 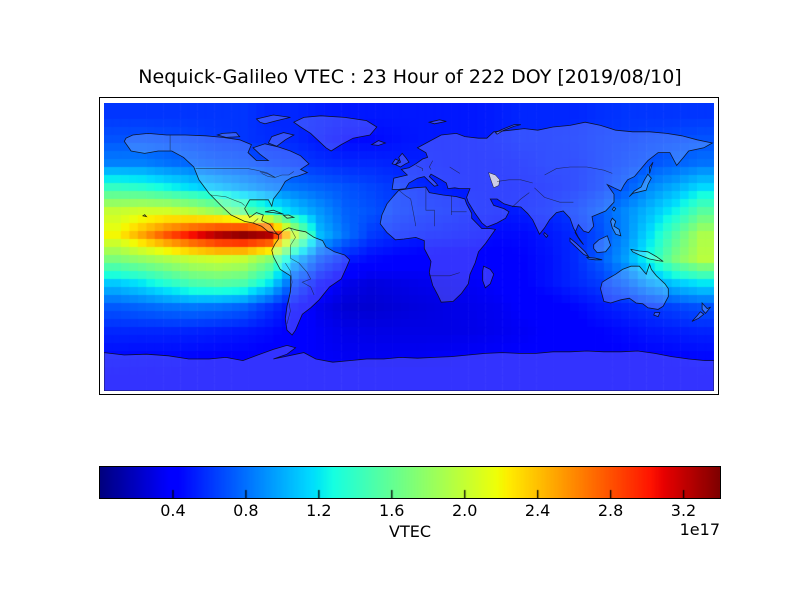 What do you see at coordinates (392, 510) in the screenshot?
I see `colorbar-tick-label: 1.6` at bounding box center [392, 510].